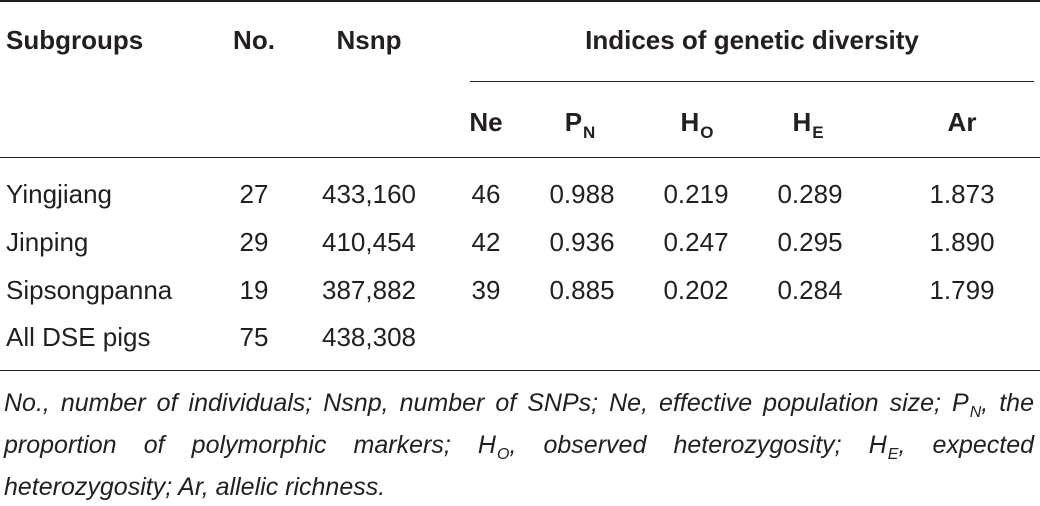 The image size is (1040, 506). I want to click on header-pn: PN, so click(580, 124).